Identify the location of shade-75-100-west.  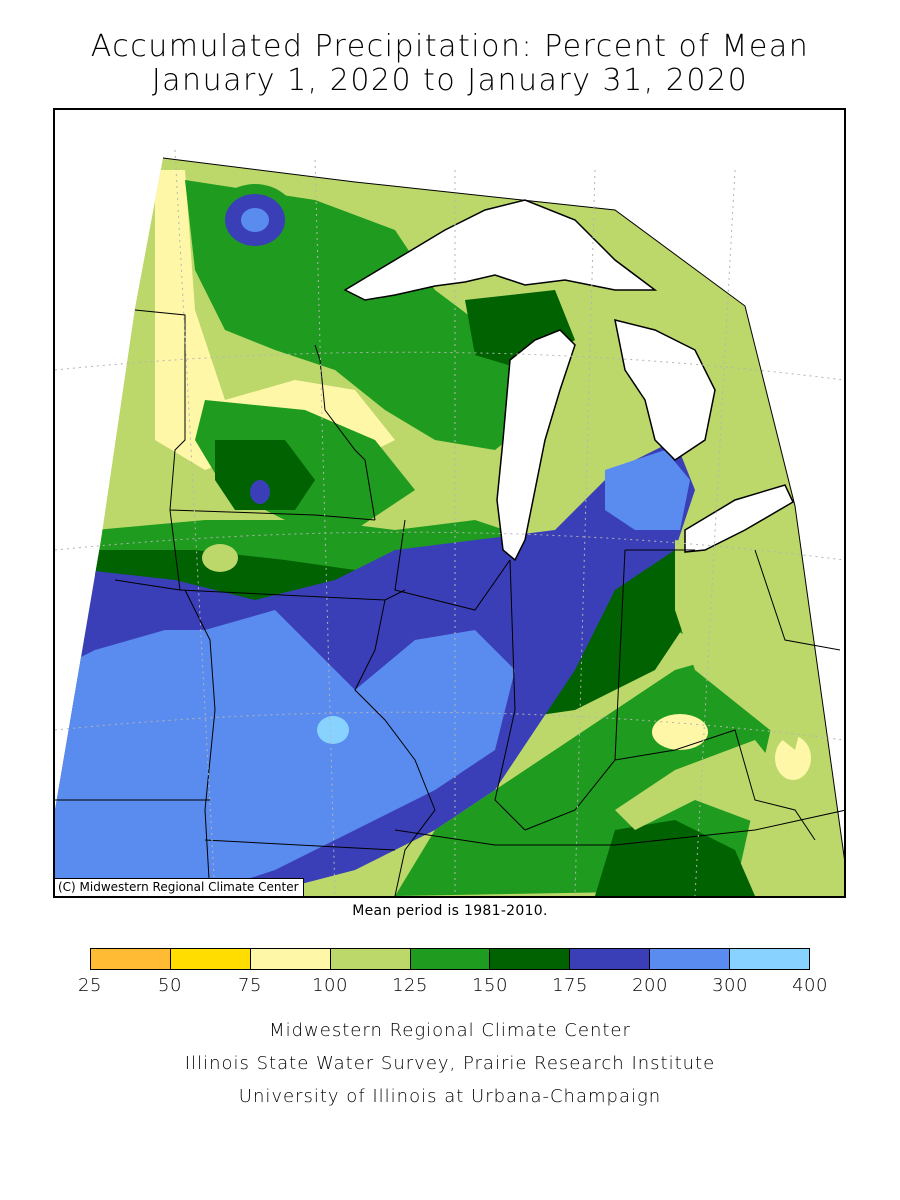
(275, 320).